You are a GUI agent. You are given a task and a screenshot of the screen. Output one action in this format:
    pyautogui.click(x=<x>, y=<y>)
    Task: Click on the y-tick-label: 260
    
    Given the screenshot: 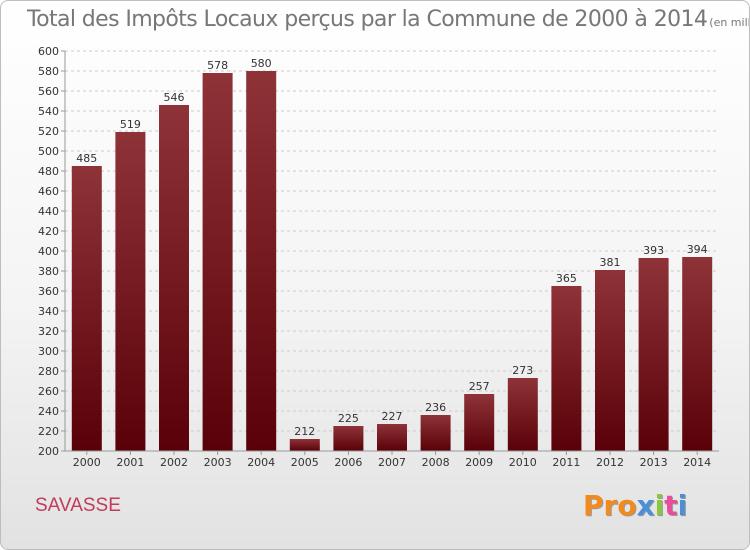 What is the action you would take?
    pyautogui.click(x=48, y=391)
    